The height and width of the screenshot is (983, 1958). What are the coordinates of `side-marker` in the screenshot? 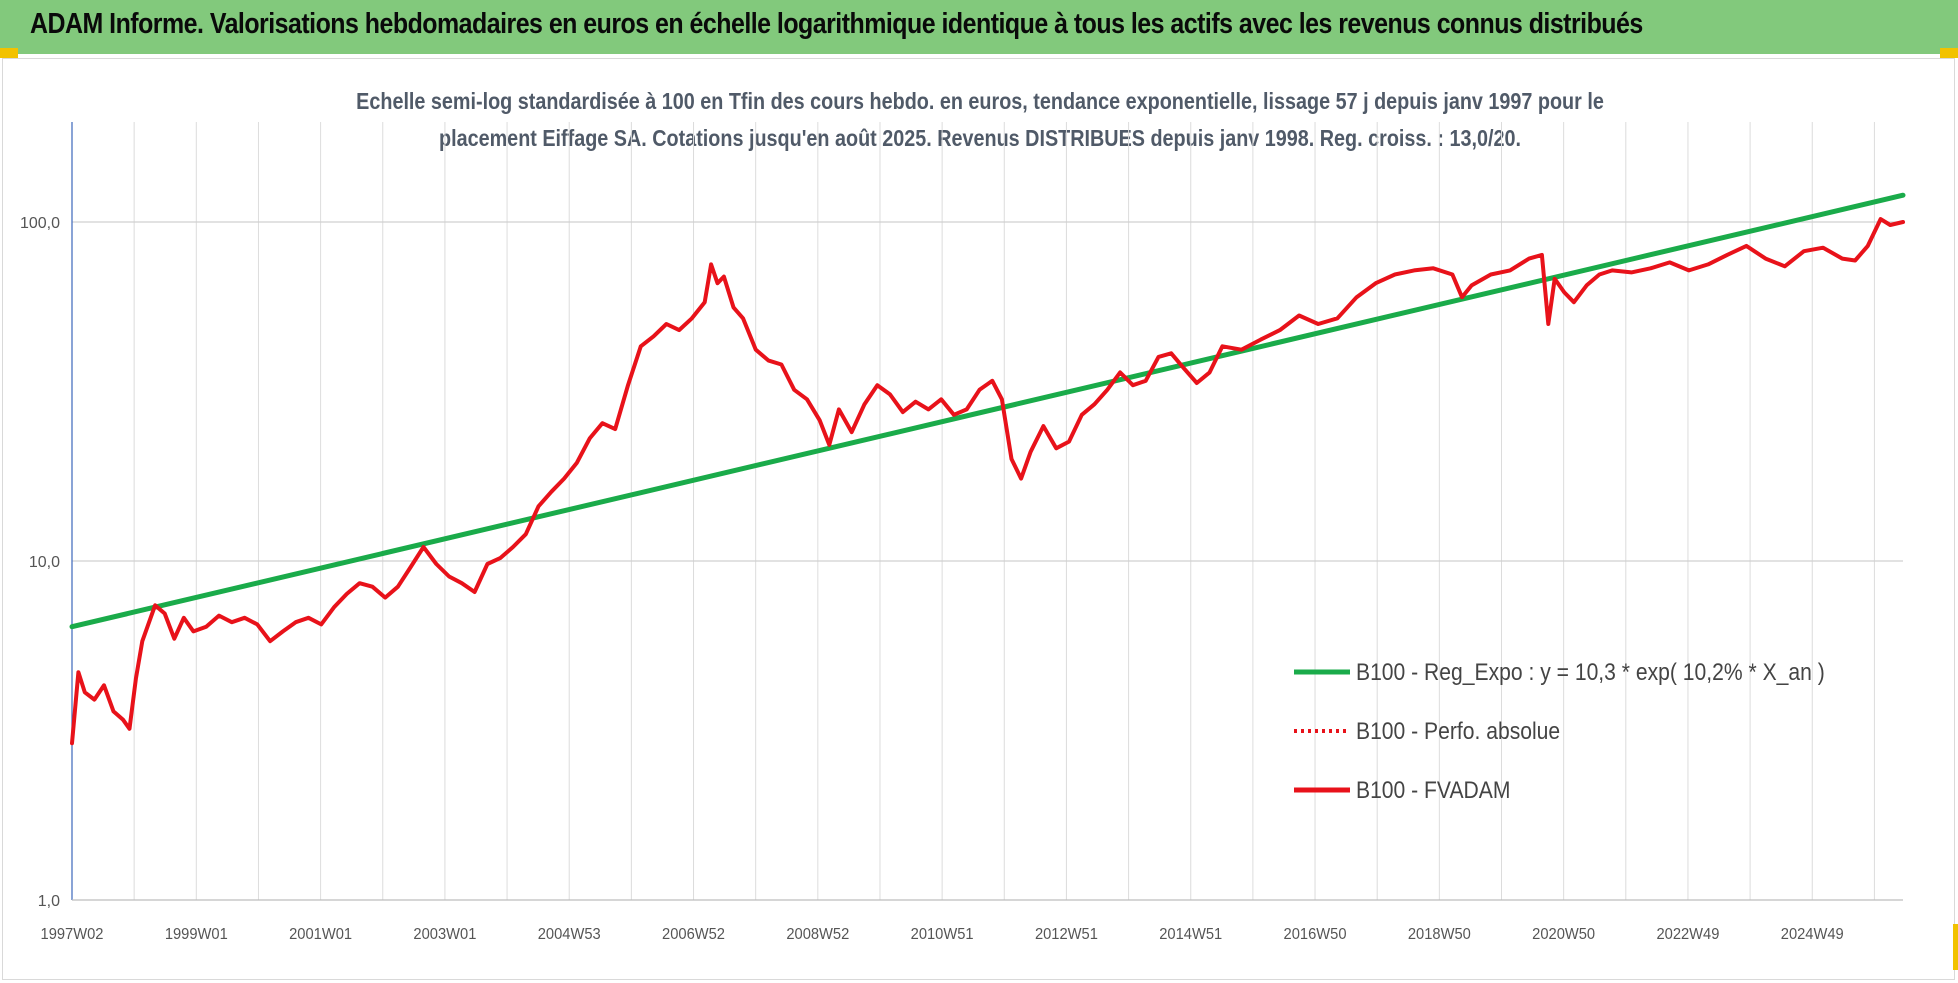 It's located at (1955, 947).